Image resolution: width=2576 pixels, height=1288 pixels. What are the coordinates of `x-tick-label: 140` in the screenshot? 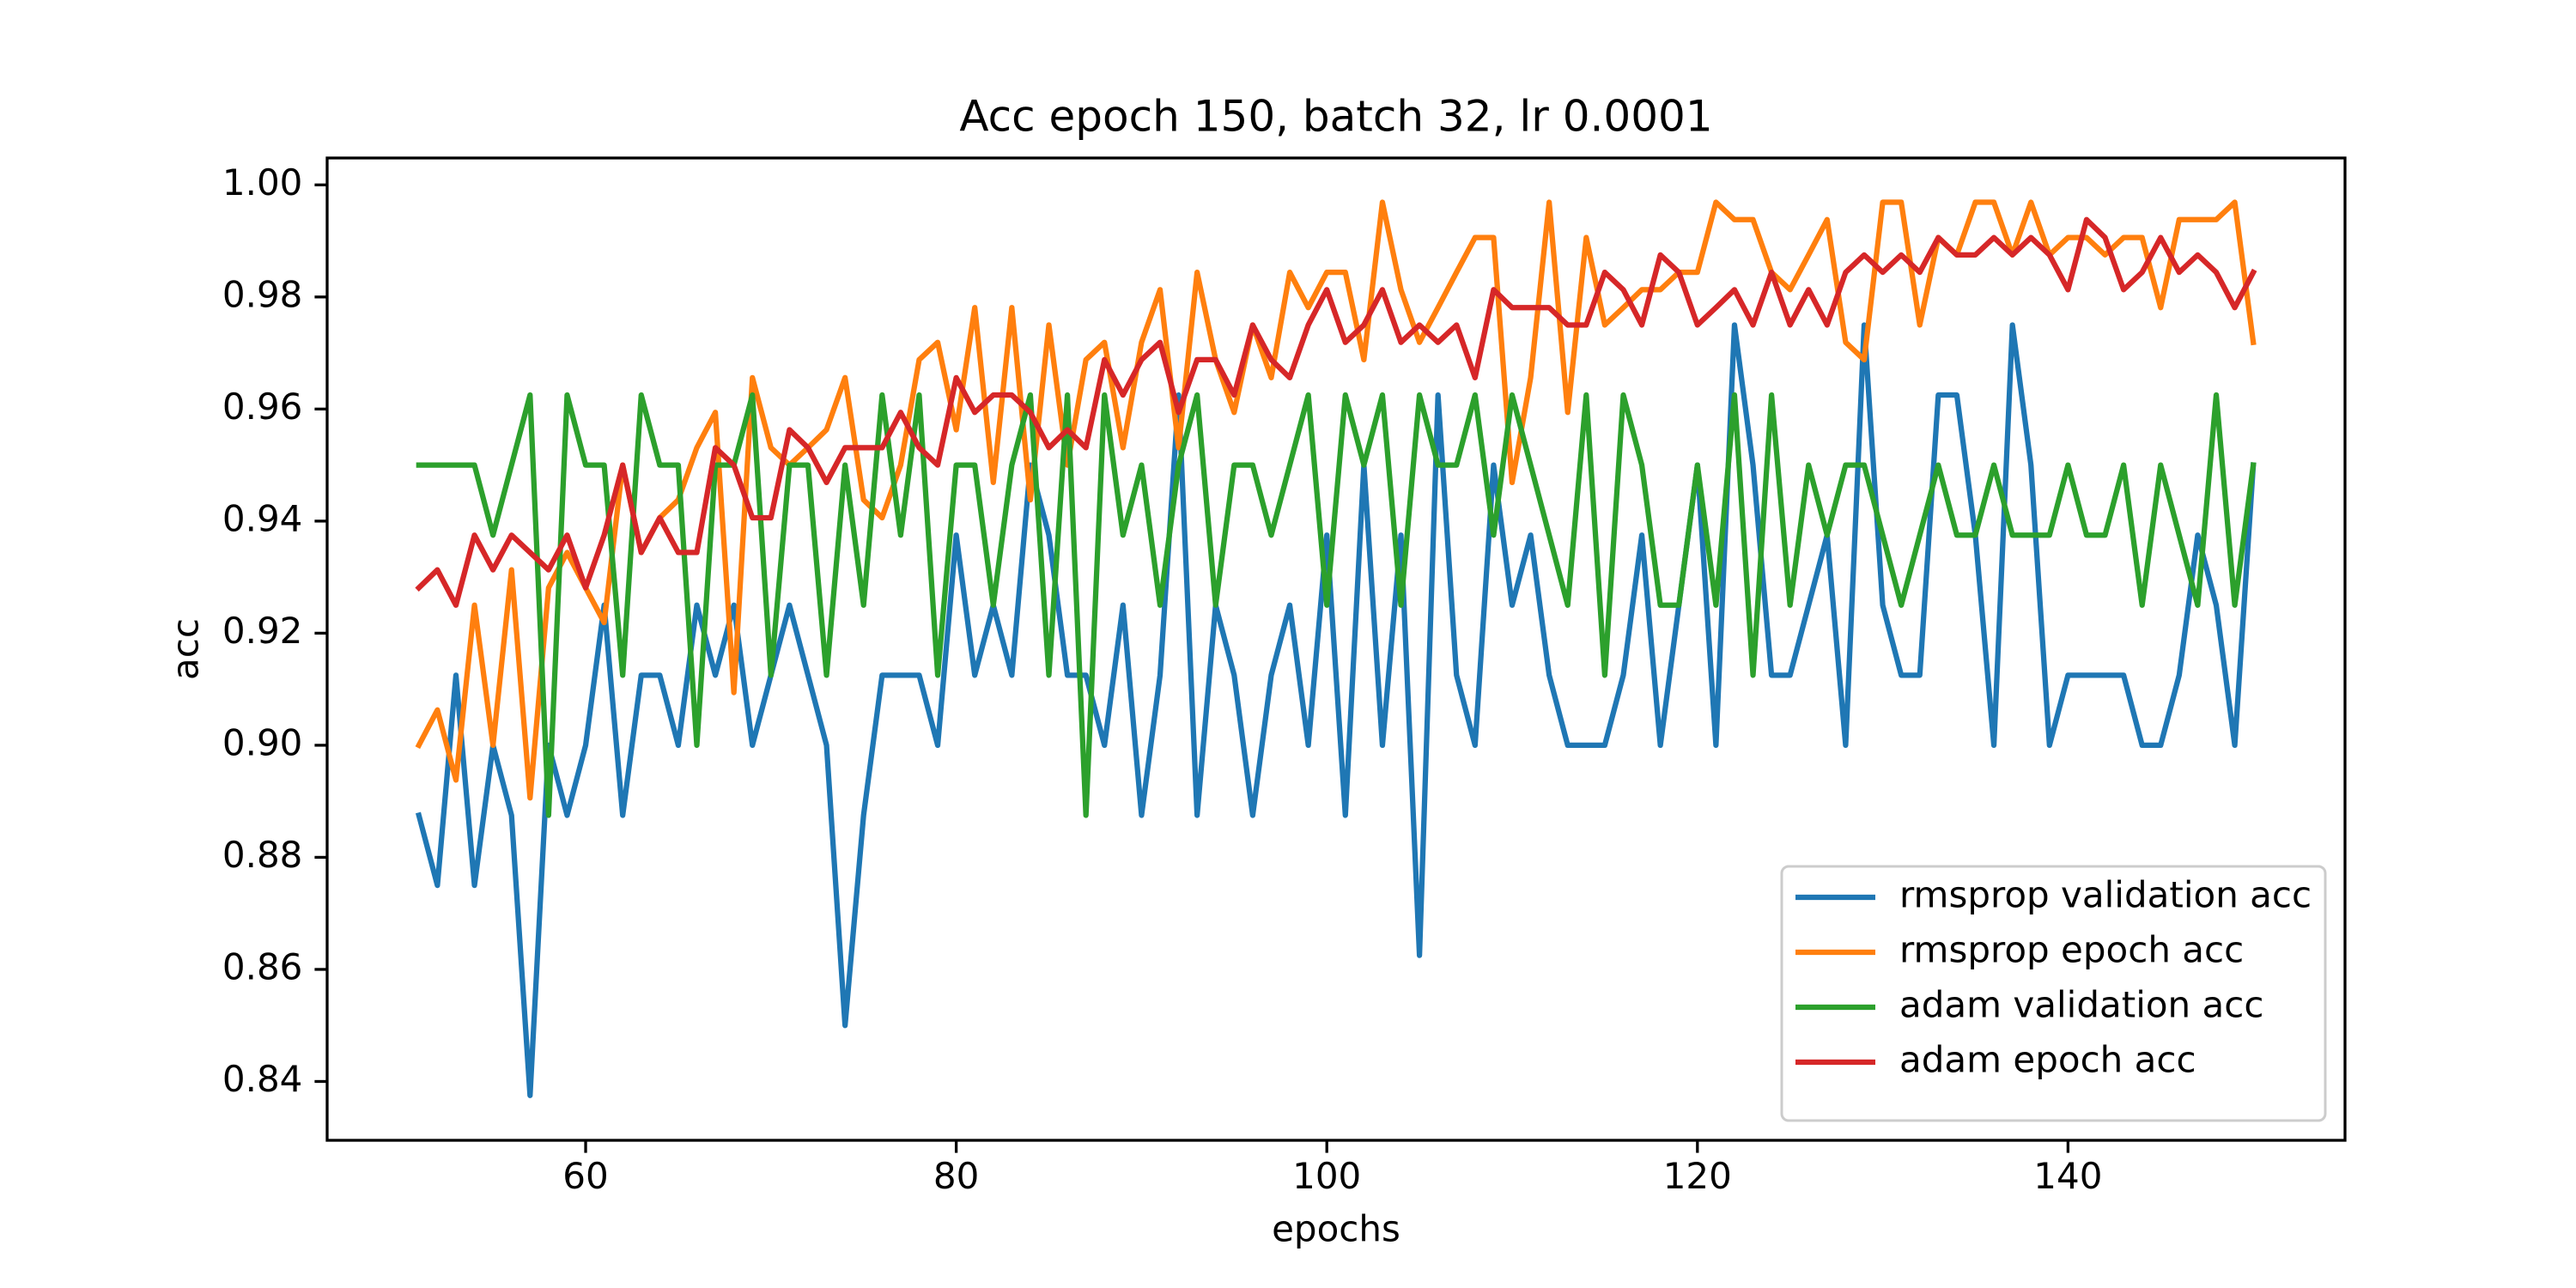 It's located at (2068, 1176).